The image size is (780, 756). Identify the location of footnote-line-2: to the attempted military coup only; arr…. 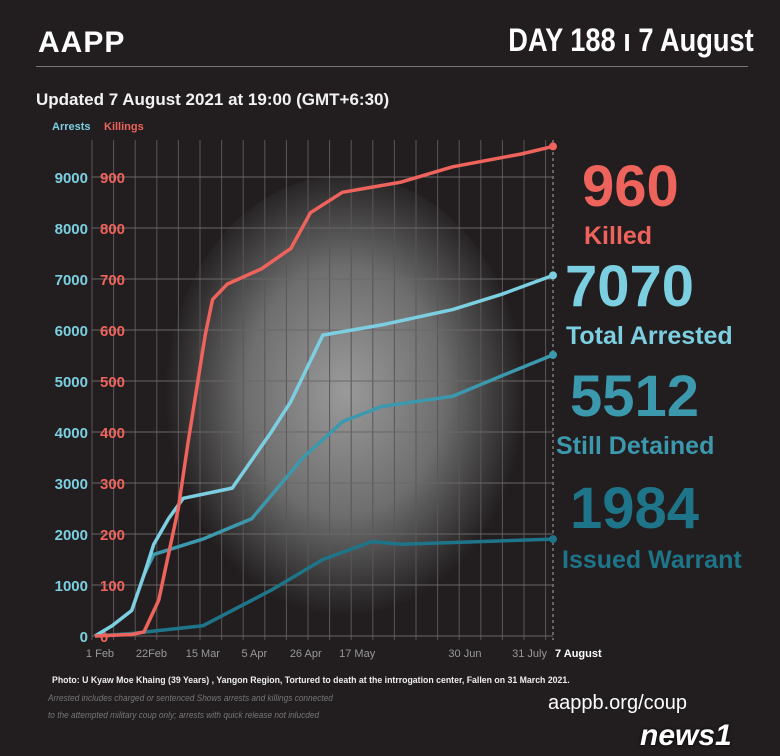
(184, 715).